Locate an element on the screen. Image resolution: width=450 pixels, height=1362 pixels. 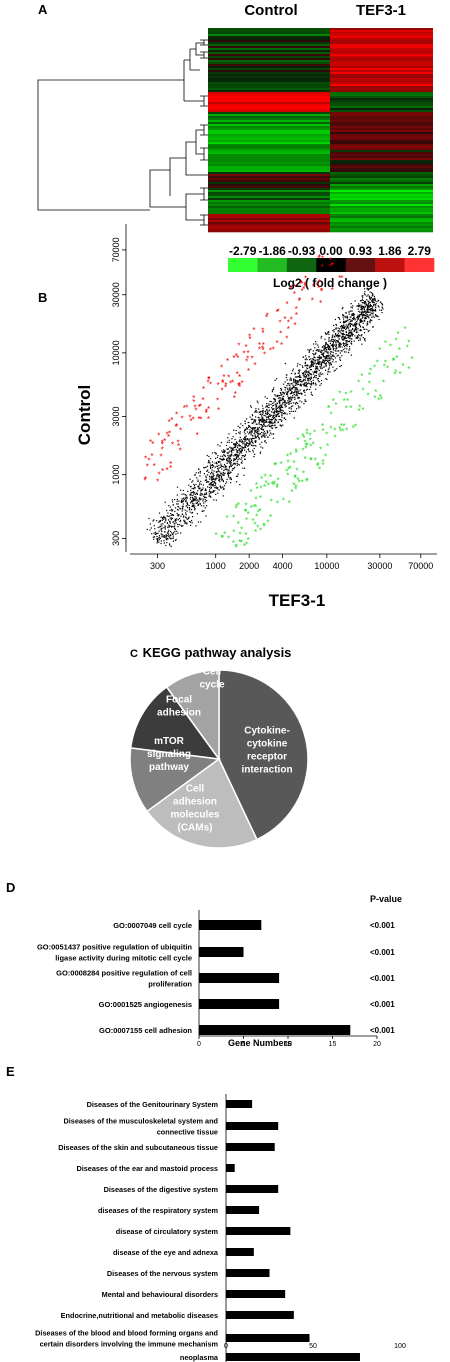
heatmap-cells is located at coordinates (320, 130).